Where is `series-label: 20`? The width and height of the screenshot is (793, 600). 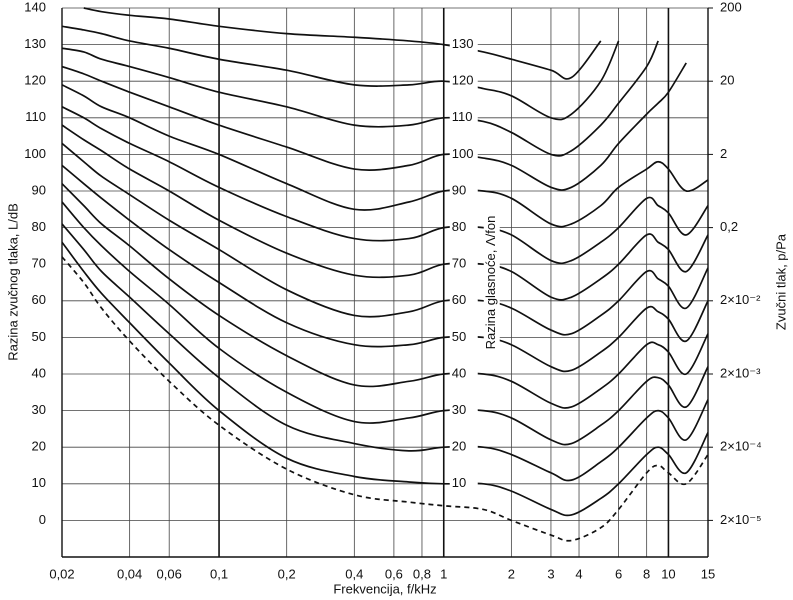 series-label: 20 is located at coordinates (459, 446).